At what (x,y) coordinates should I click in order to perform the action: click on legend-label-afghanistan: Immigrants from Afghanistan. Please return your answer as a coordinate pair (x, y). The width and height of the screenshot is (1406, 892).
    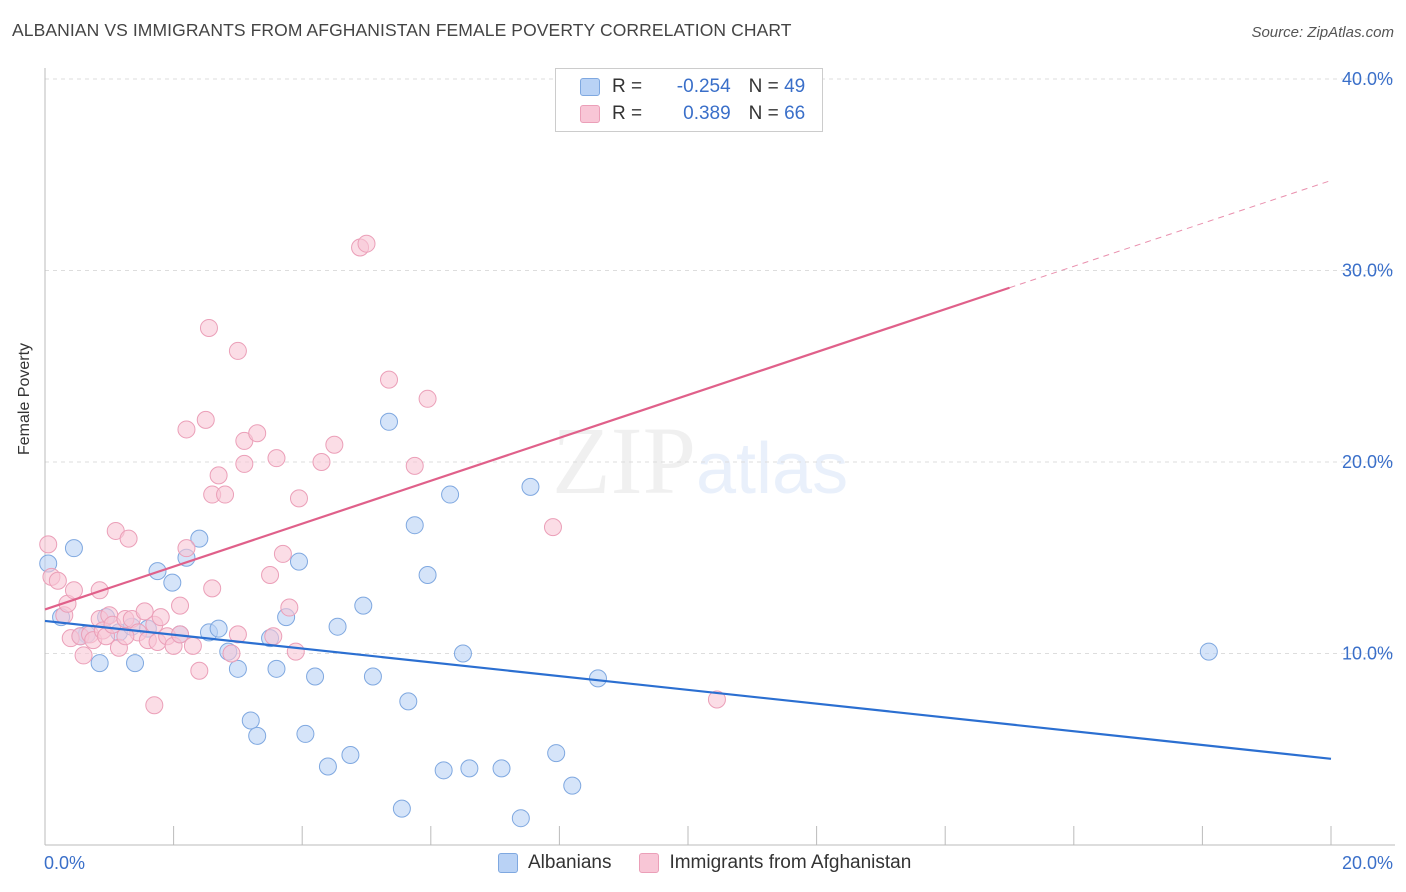
    Looking at the image, I should click on (790, 862).